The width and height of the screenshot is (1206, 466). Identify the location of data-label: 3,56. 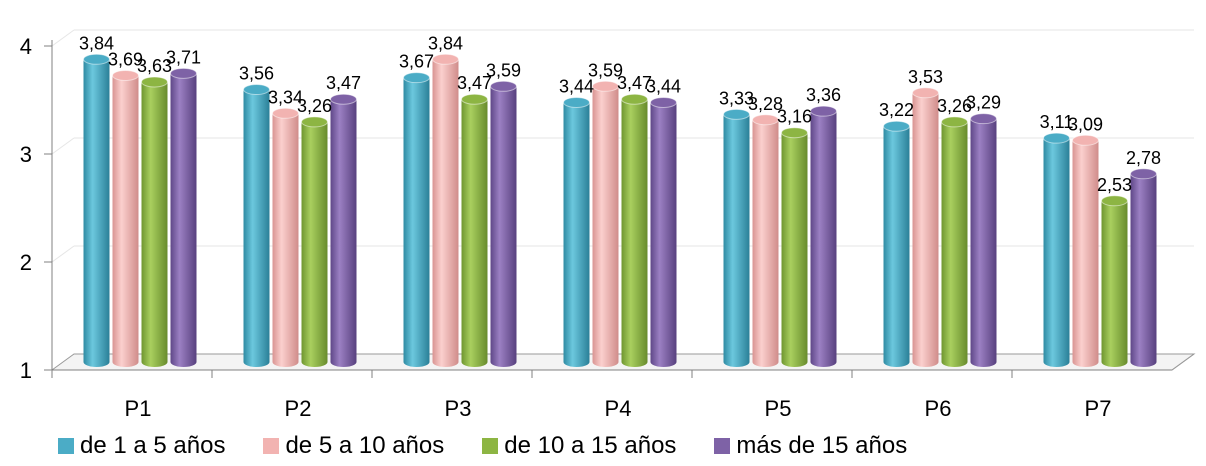
(256, 74).